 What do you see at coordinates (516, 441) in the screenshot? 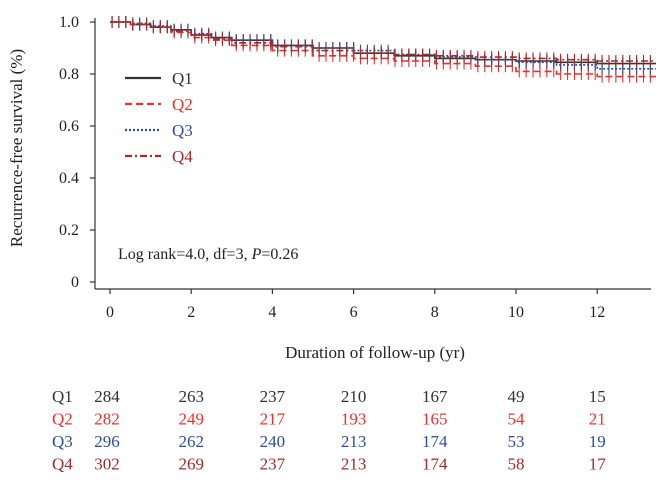
I see `risk-count: 53` at bounding box center [516, 441].